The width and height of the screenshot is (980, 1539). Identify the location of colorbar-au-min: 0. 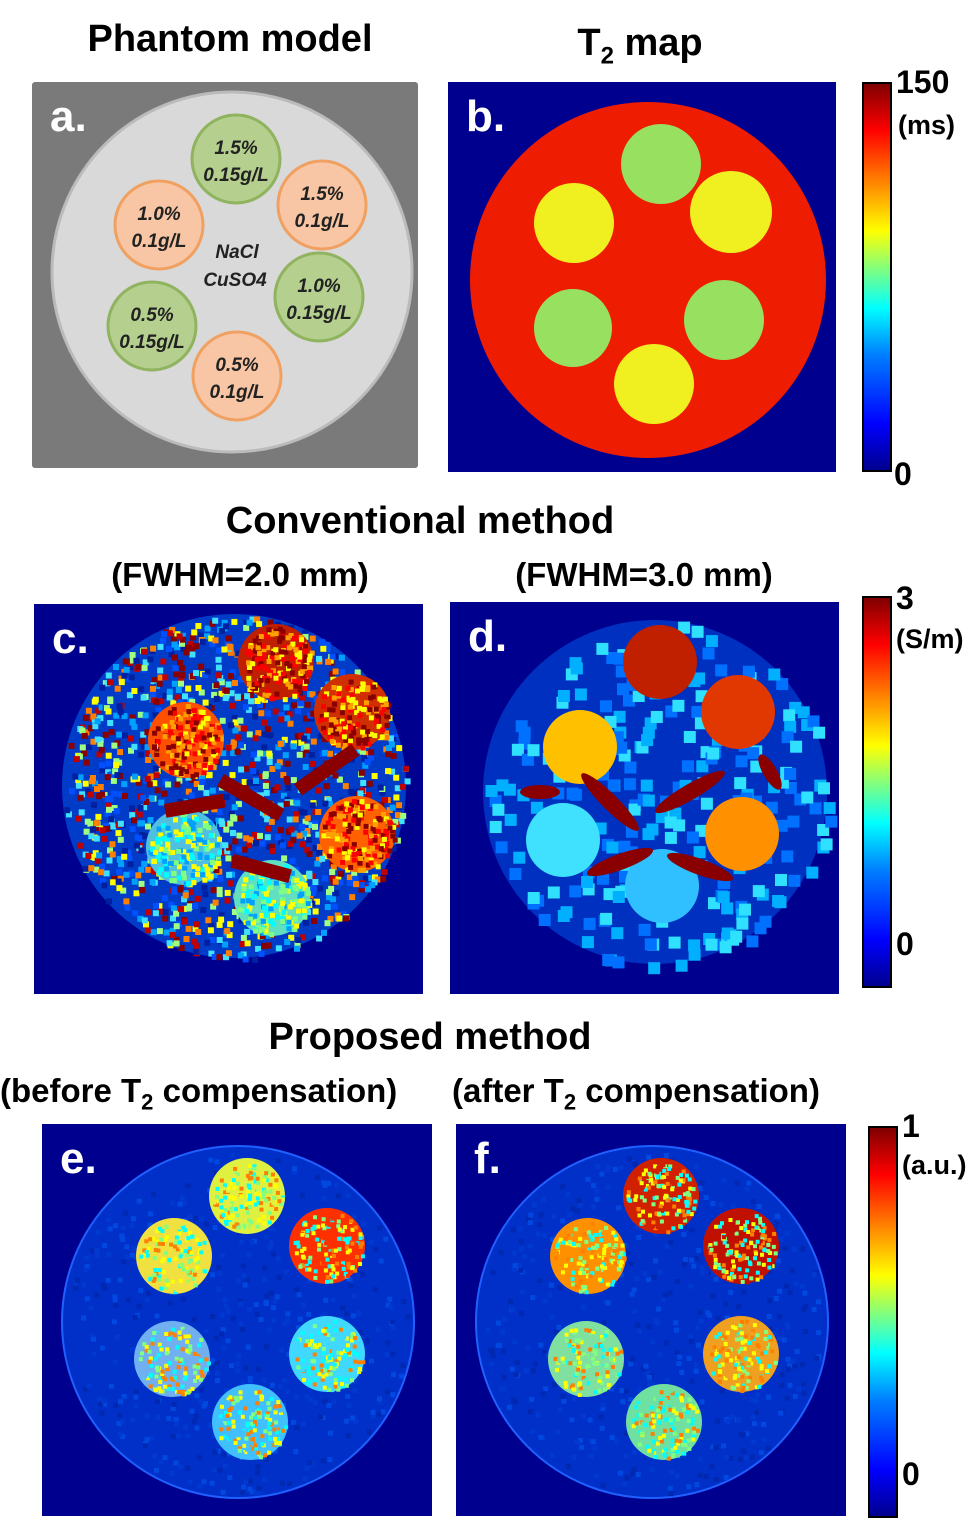
(911, 1474).